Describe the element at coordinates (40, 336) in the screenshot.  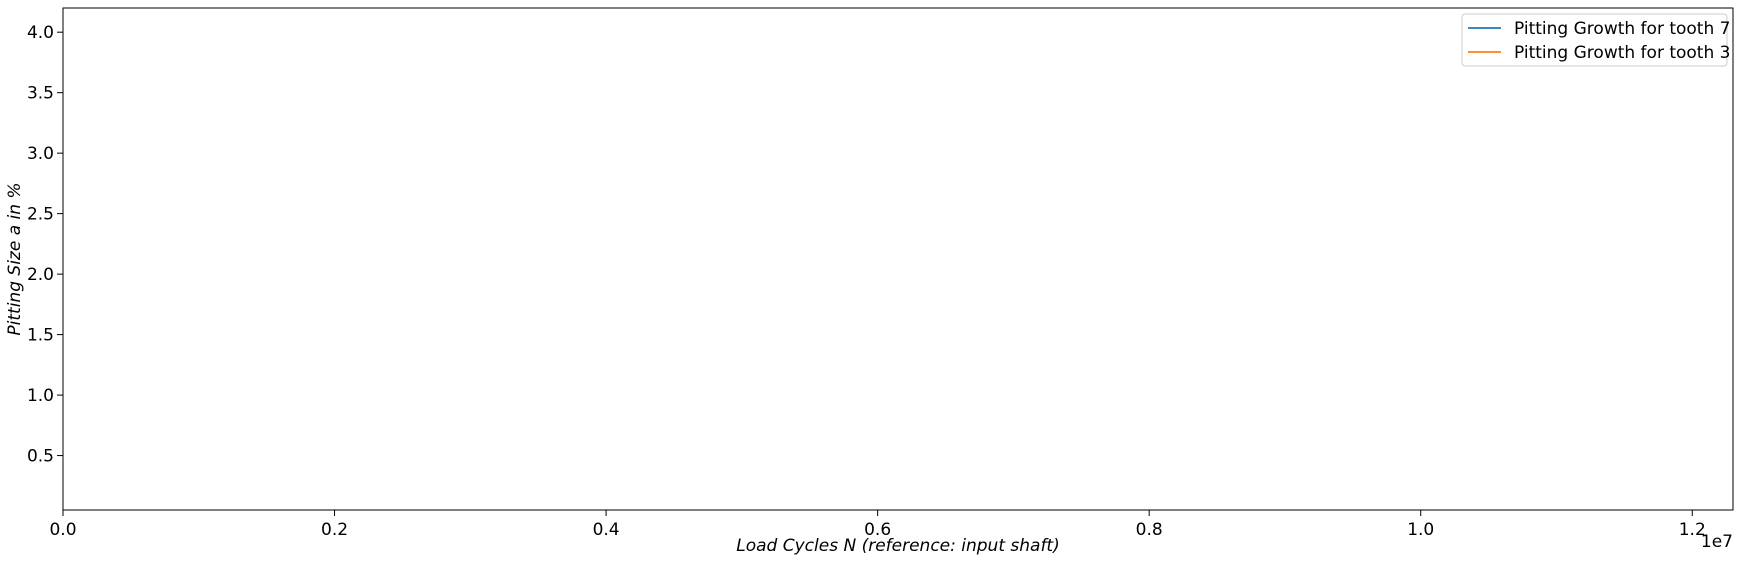
I see `y-tick-label: 1.5` at that location.